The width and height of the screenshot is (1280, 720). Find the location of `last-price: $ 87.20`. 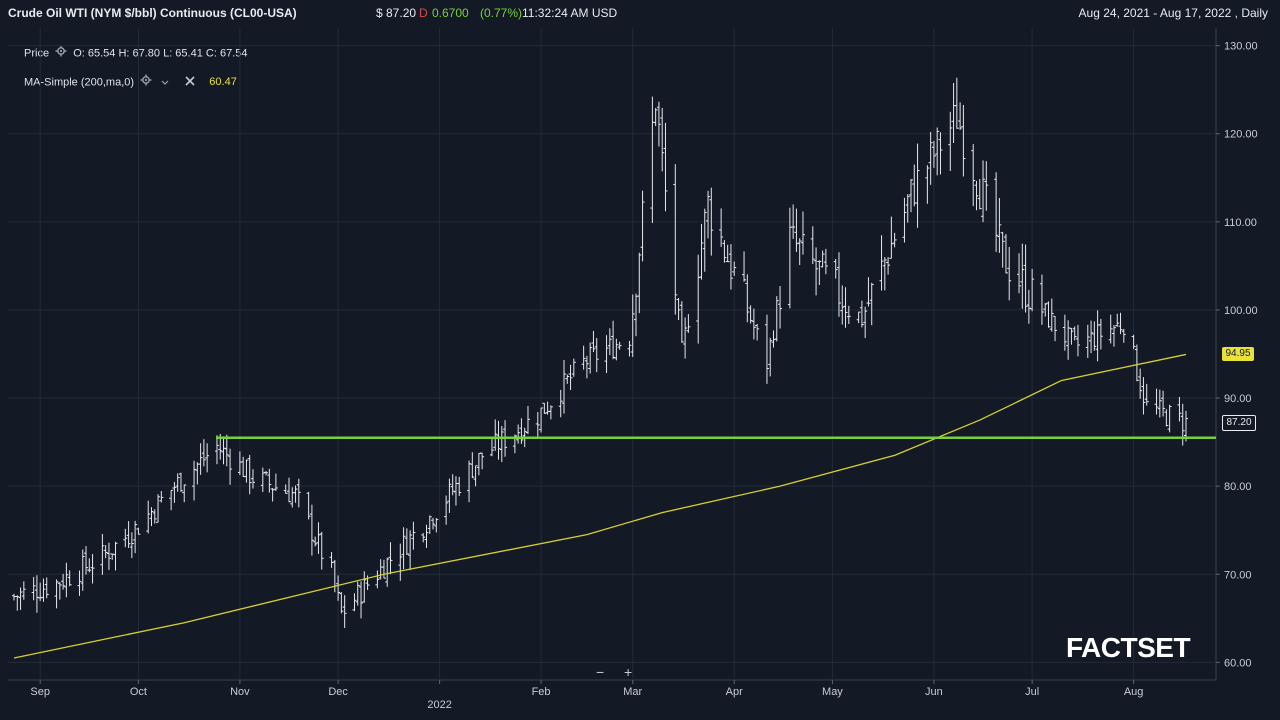

last-price: $ 87.20 is located at coordinates (396, 13).